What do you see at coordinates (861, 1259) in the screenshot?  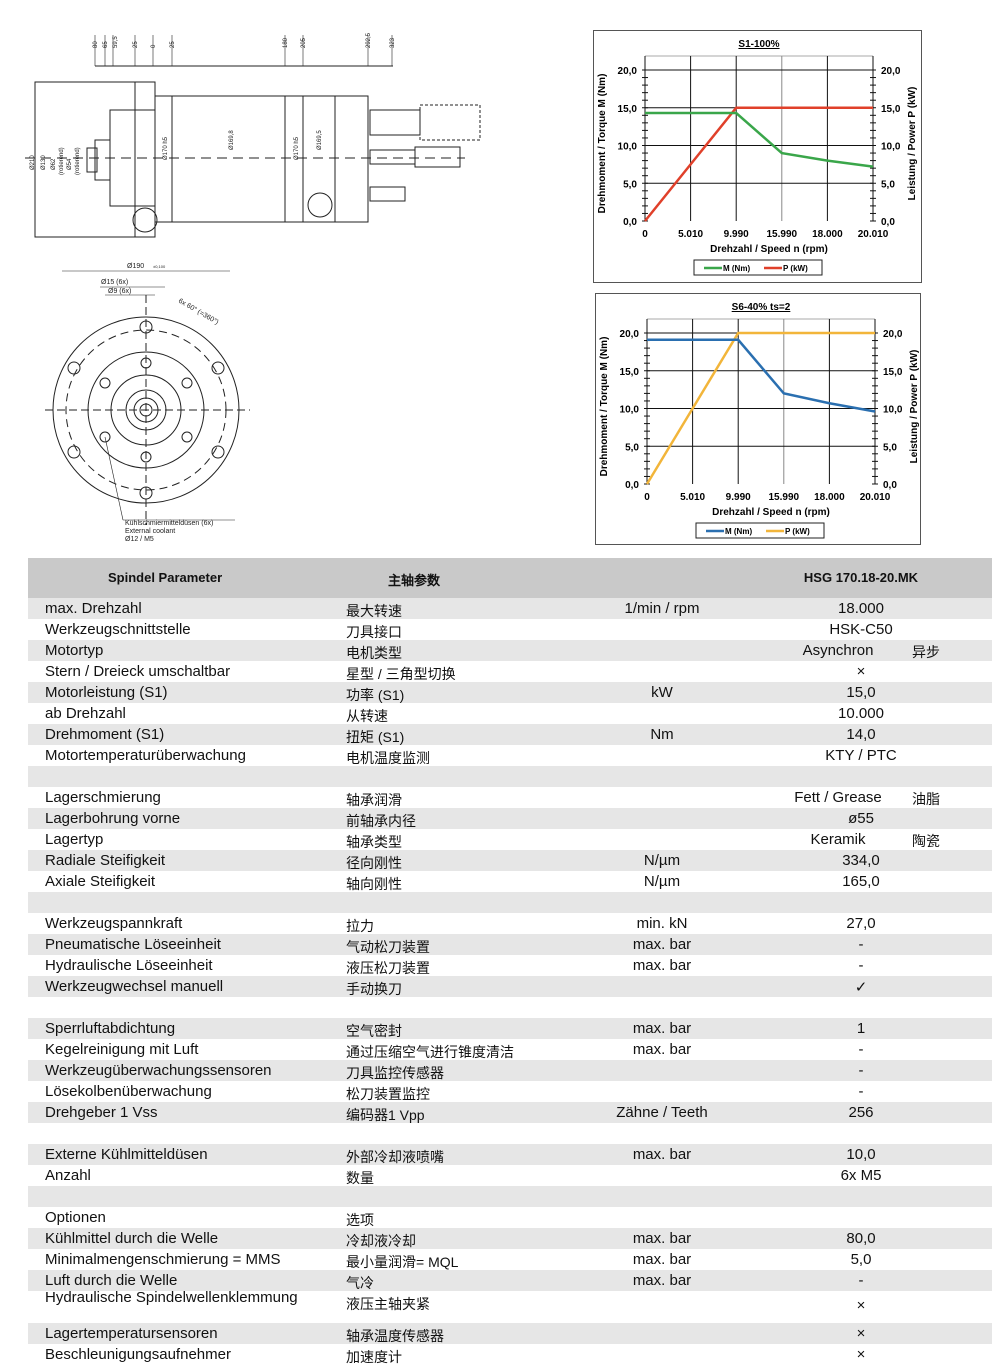 I see `param-value: 5,0` at bounding box center [861, 1259].